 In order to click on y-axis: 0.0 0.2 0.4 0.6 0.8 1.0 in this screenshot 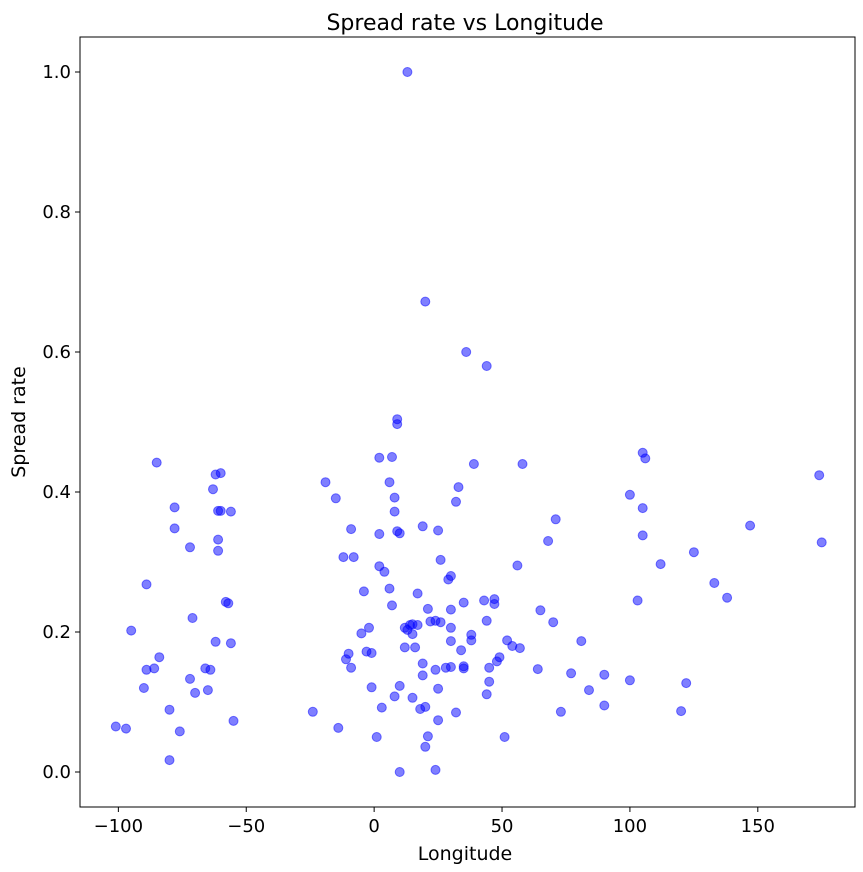, I will do `click(61, 422)`.